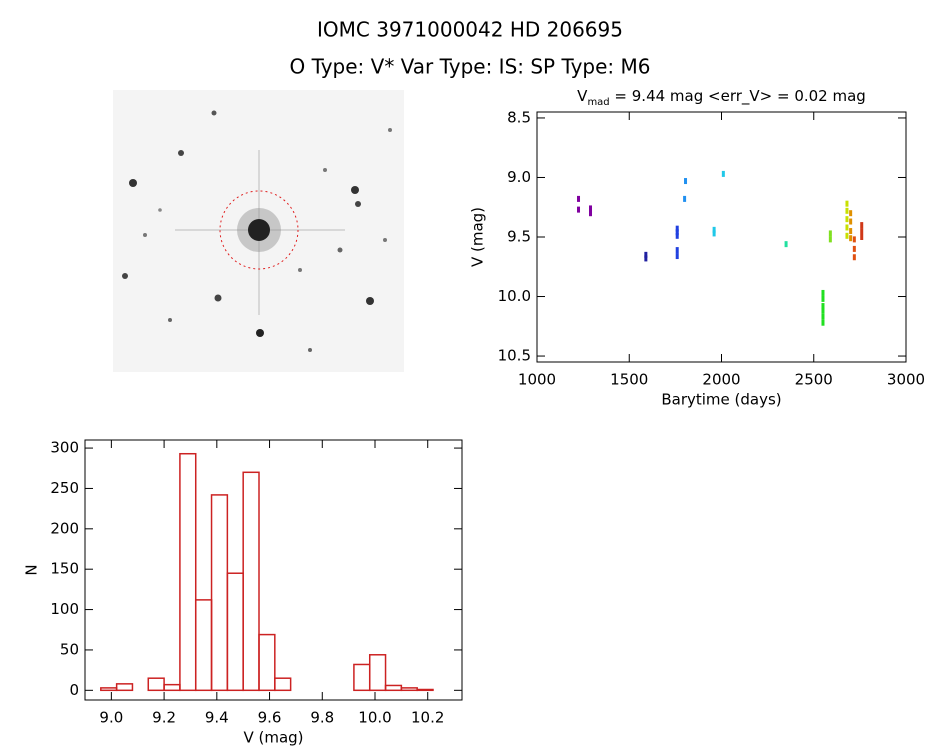 The width and height of the screenshot is (944, 747). Describe the element at coordinates (322, 718) in the screenshot. I see `x-tick-label: 9.8` at that location.